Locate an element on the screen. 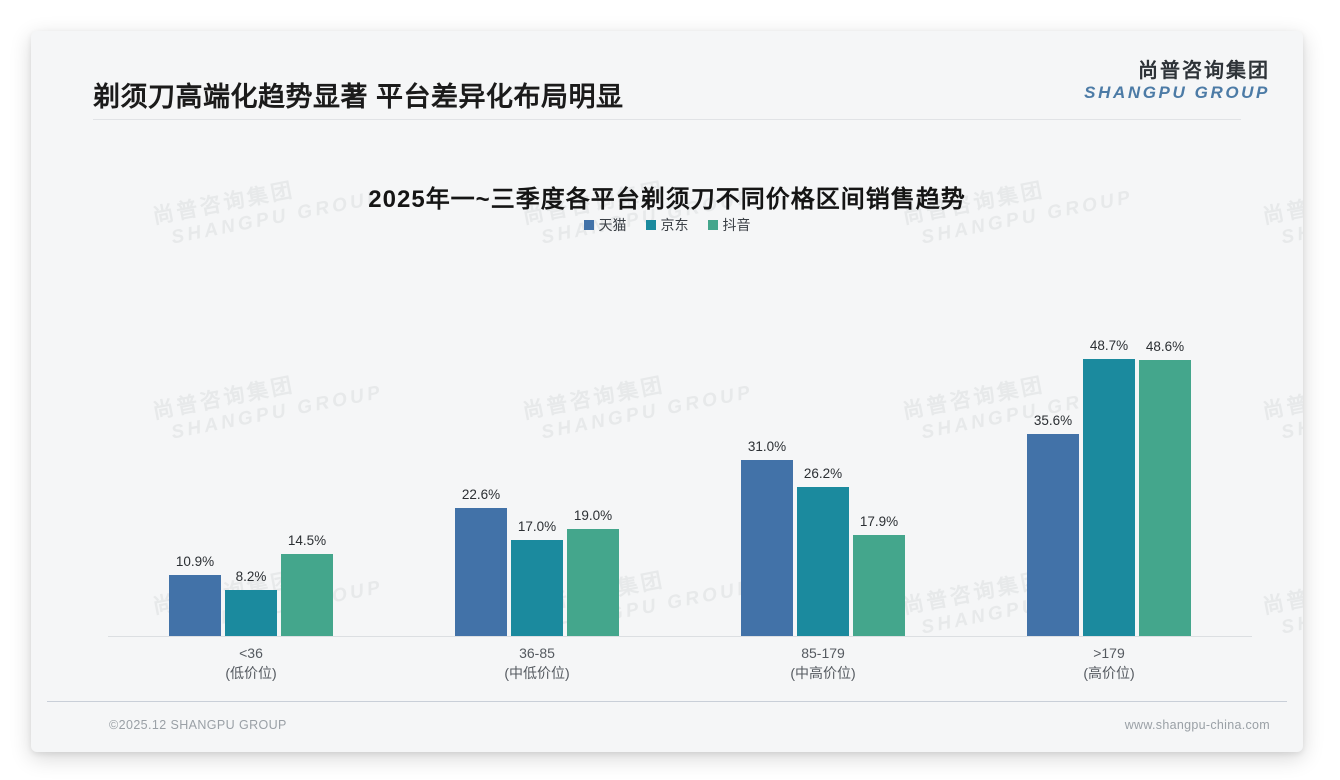 The width and height of the screenshot is (1340, 780). legend-label: 天猫 is located at coordinates (612, 225).